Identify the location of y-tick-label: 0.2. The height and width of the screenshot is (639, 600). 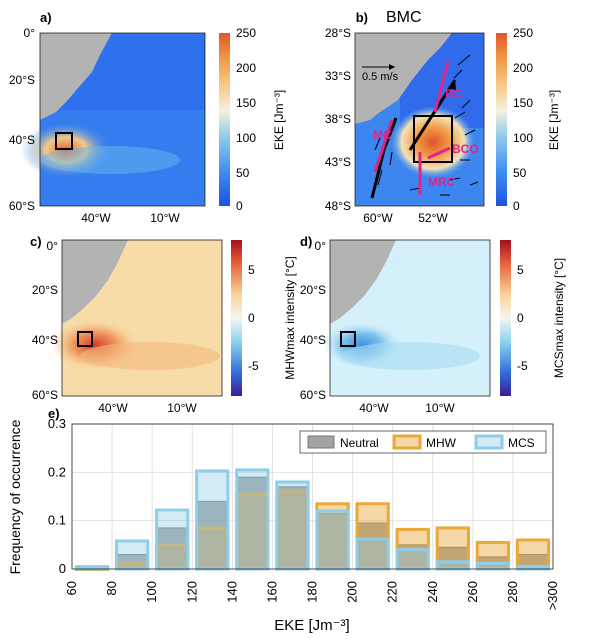
(57, 471).